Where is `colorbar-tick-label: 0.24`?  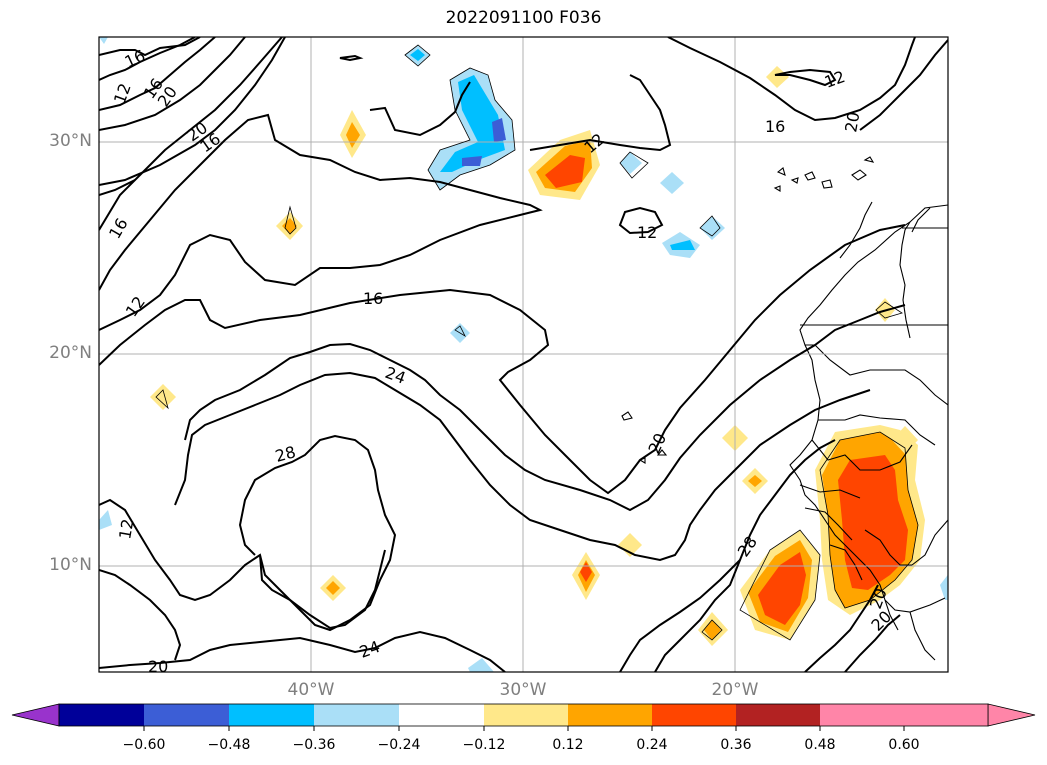
colorbar-tick-label: 0.24 is located at coordinates (652, 745).